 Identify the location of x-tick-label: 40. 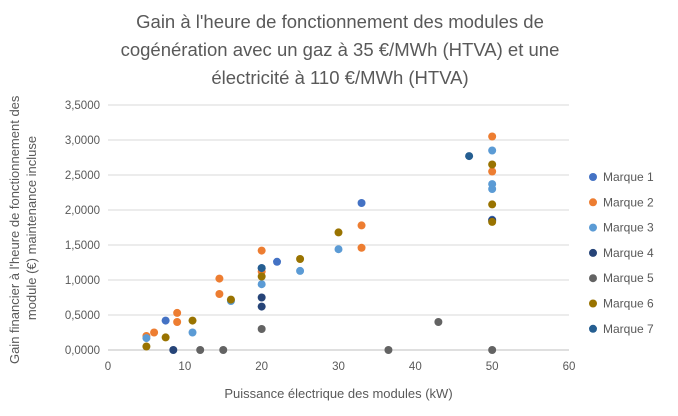
(415, 367).